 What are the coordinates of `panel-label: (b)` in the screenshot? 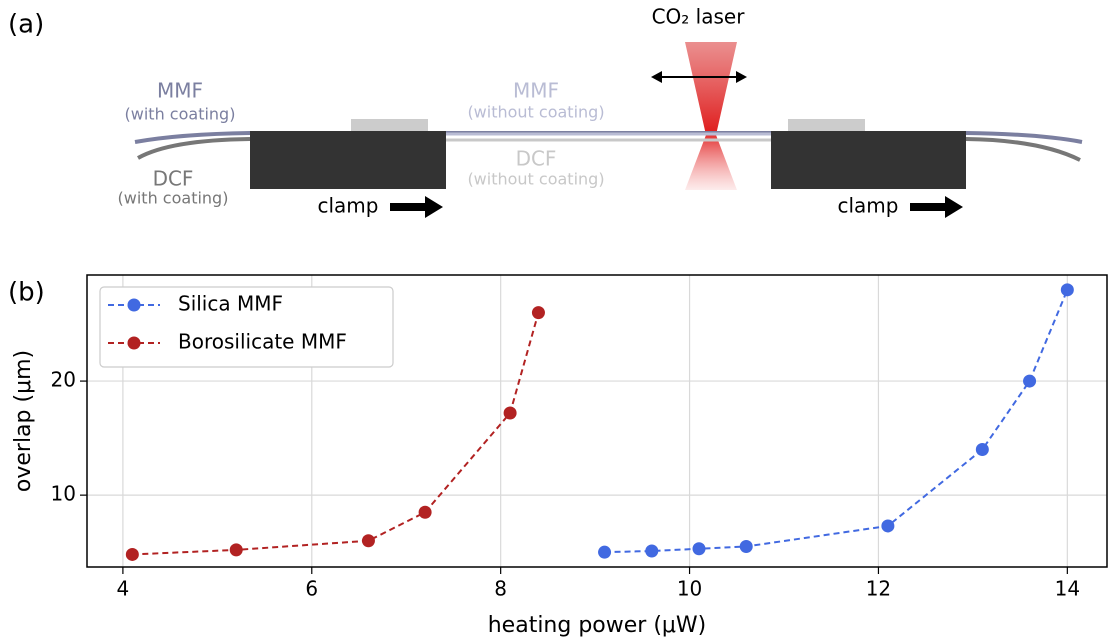 It's located at (26, 293).